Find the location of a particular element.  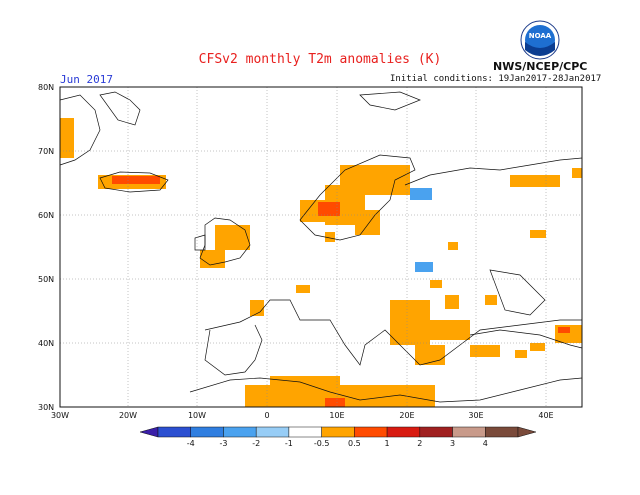

noaa-logo: NOAA is located at coordinates (540, 40).